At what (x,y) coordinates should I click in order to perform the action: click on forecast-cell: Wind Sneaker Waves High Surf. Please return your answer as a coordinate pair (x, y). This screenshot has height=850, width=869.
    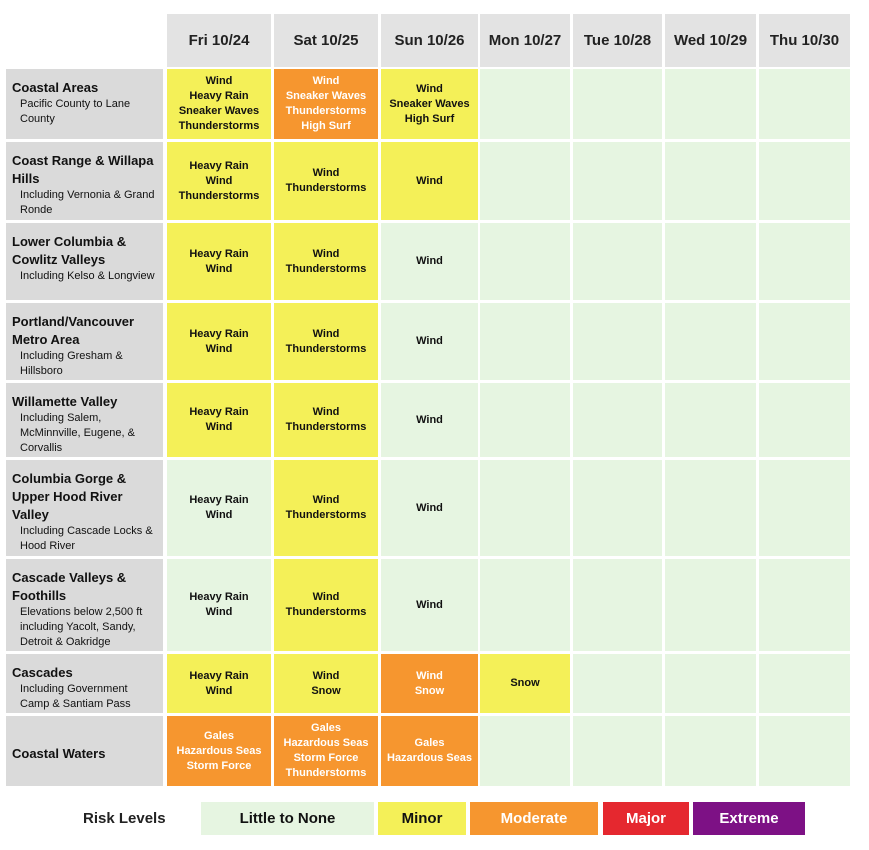
    Looking at the image, I should click on (429, 104).